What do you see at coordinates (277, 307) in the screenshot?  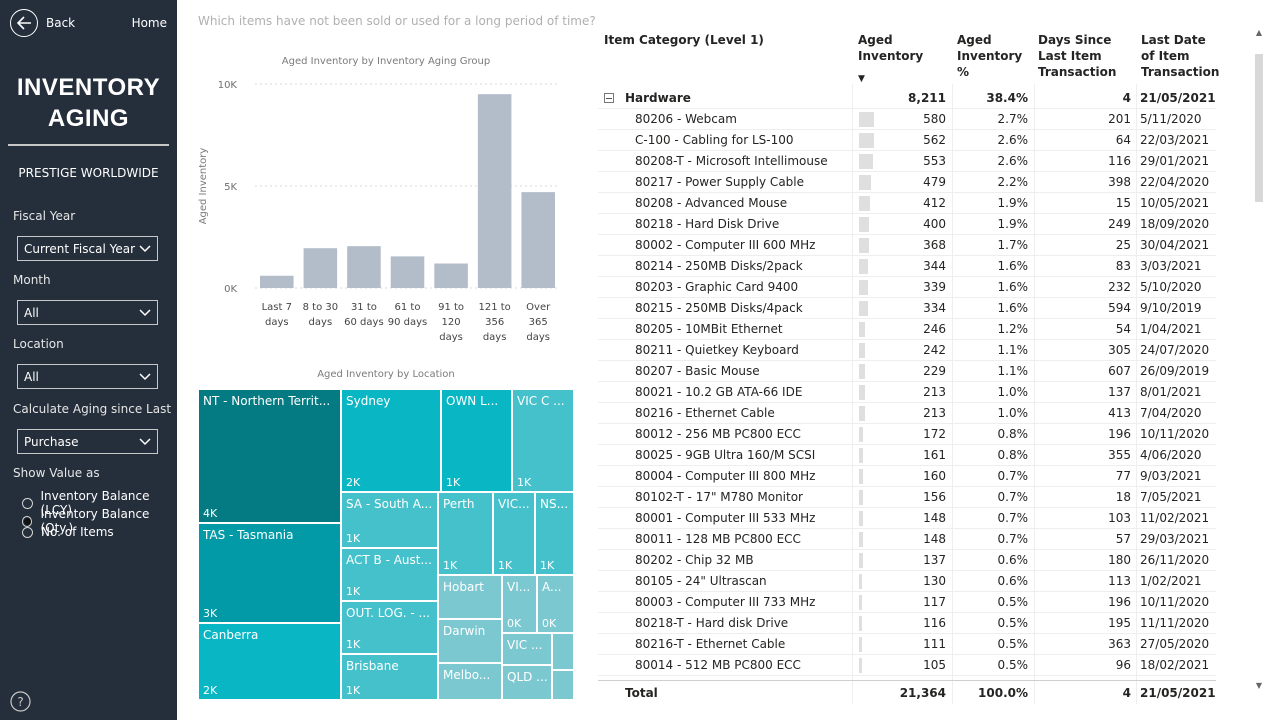 I see `x-tick-label: Last 7` at bounding box center [277, 307].